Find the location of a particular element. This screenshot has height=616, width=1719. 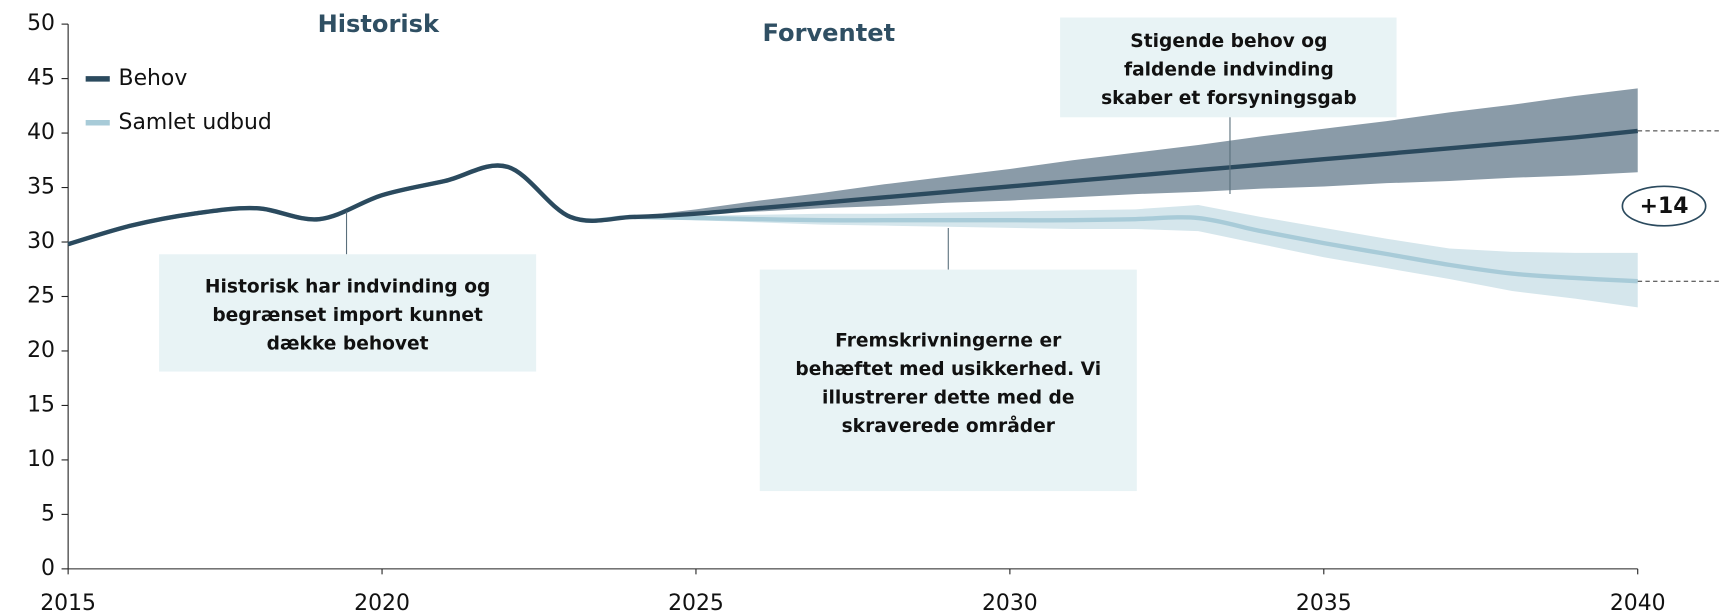

x-tick-label: 2040 is located at coordinates (1638, 603).